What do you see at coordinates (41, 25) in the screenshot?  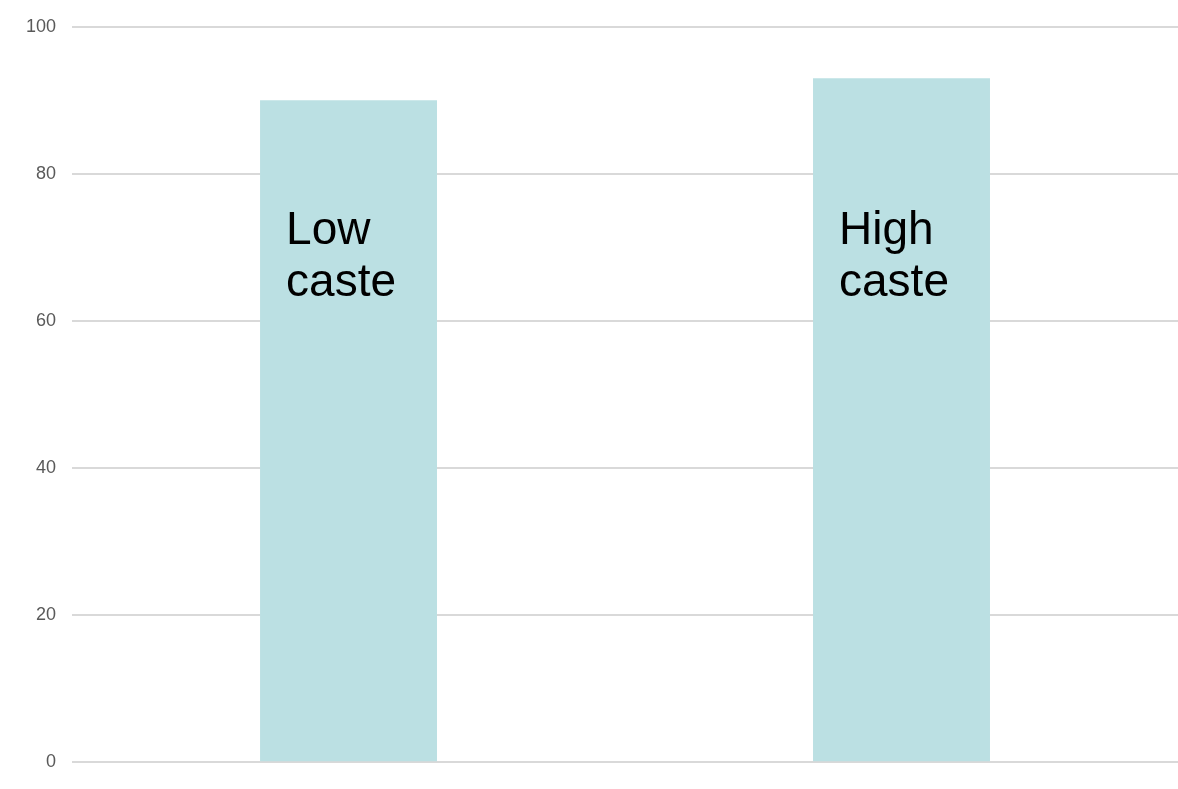 I see `y-tick-label: 100` at bounding box center [41, 25].